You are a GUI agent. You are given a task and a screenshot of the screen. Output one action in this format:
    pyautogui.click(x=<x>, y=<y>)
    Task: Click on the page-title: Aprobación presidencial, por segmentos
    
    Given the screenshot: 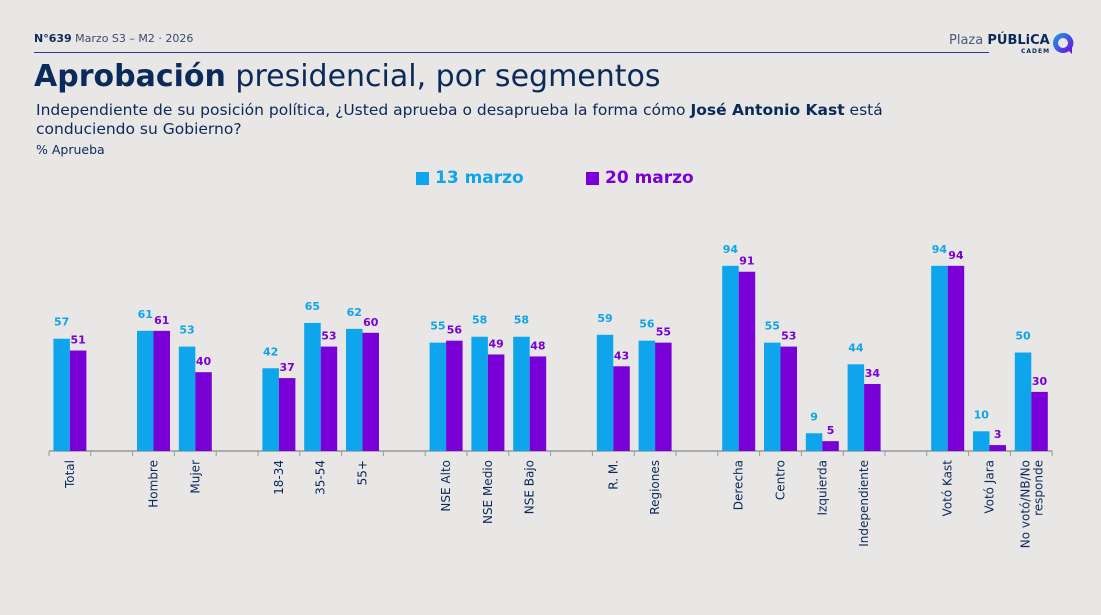 What is the action you would take?
    pyautogui.click(x=347, y=76)
    